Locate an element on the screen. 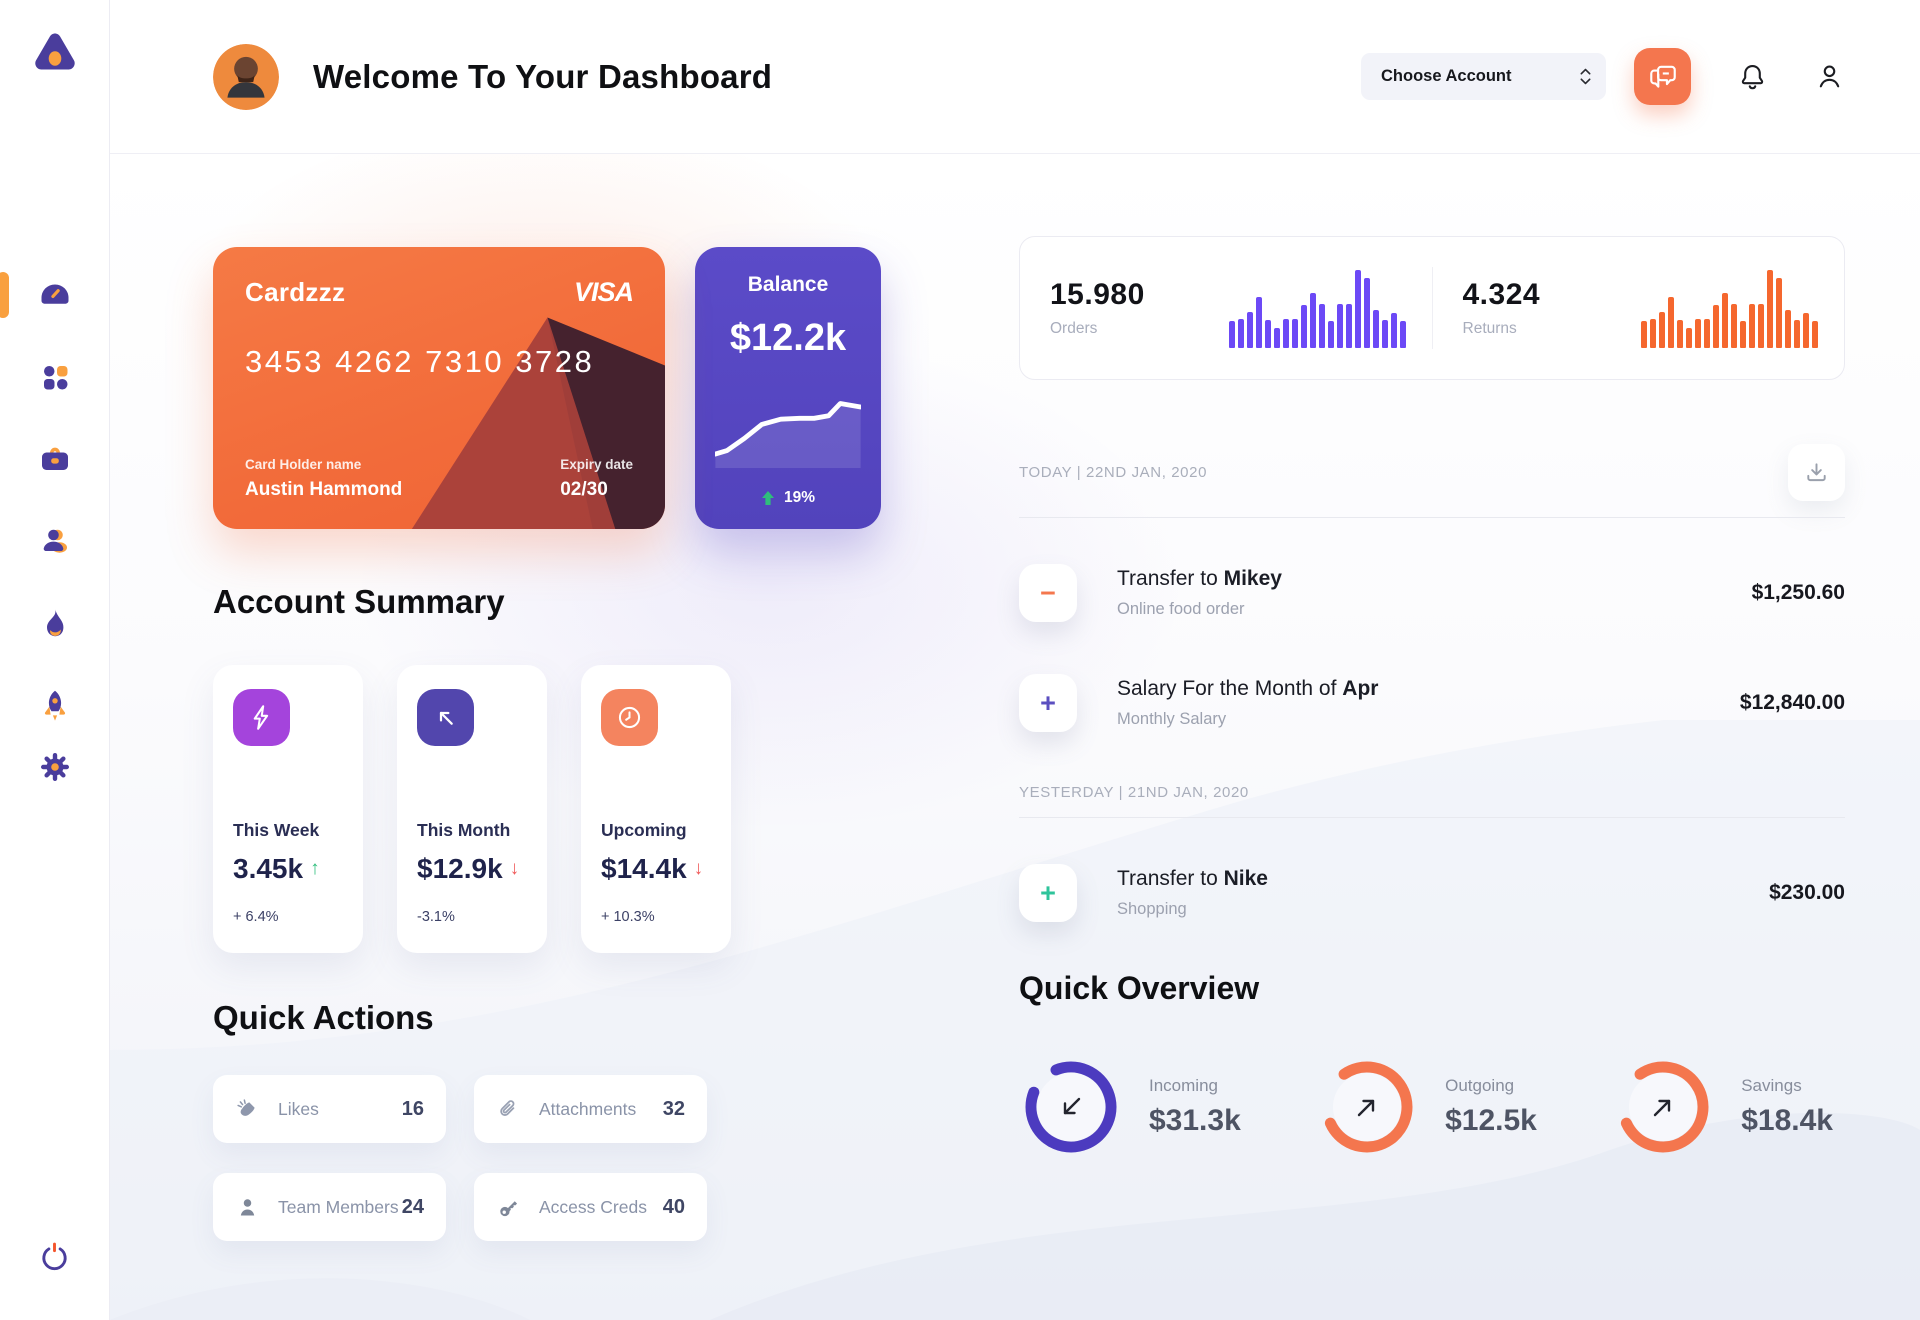 The height and width of the screenshot is (1320, 1920). clap-icon is located at coordinates (246, 1107).